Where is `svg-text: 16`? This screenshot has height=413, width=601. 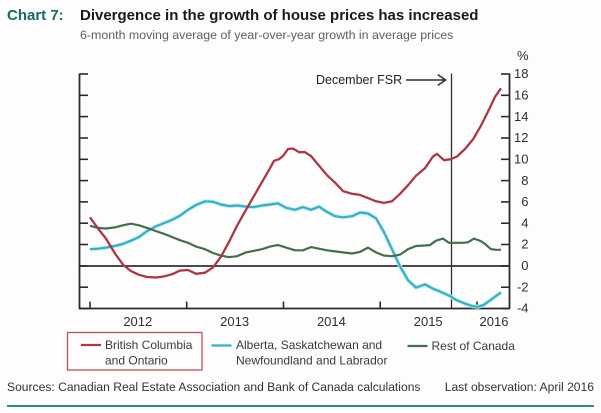 svg-text: 16 is located at coordinates (521, 95).